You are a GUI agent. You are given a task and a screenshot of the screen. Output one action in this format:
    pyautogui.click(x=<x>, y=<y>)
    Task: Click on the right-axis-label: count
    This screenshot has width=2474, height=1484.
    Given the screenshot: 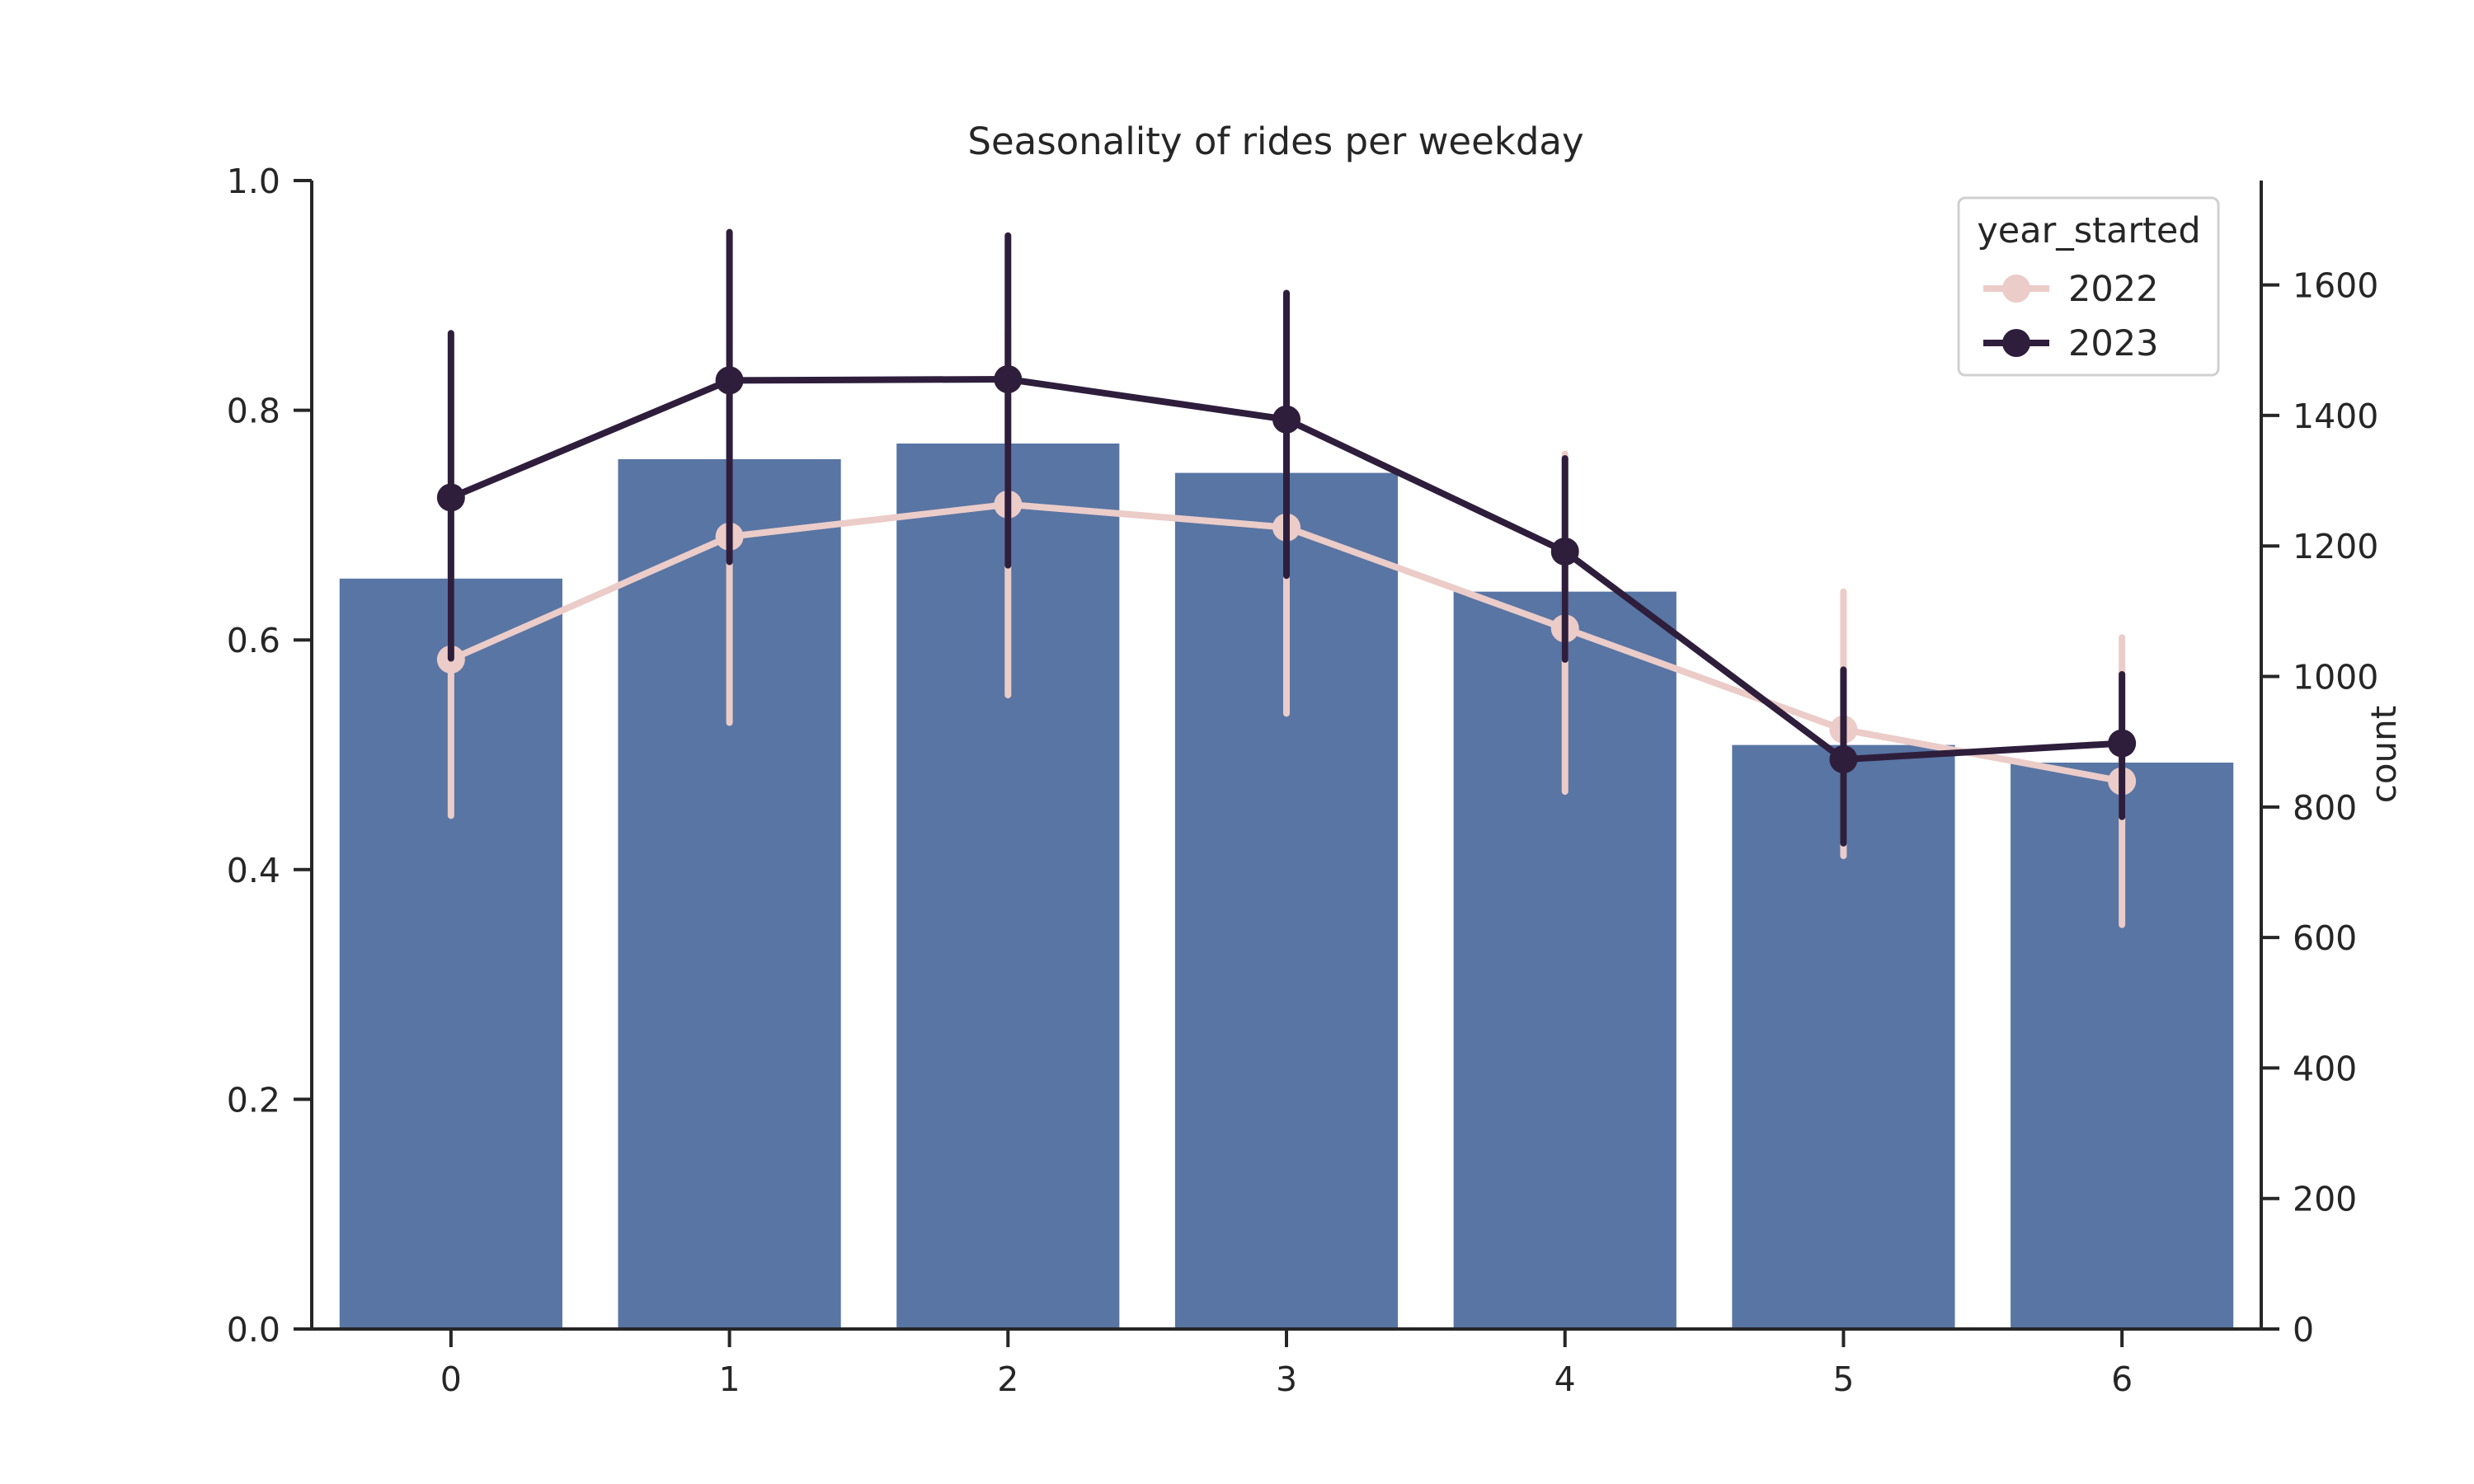 What is the action you would take?
    pyautogui.click(x=2383, y=755)
    